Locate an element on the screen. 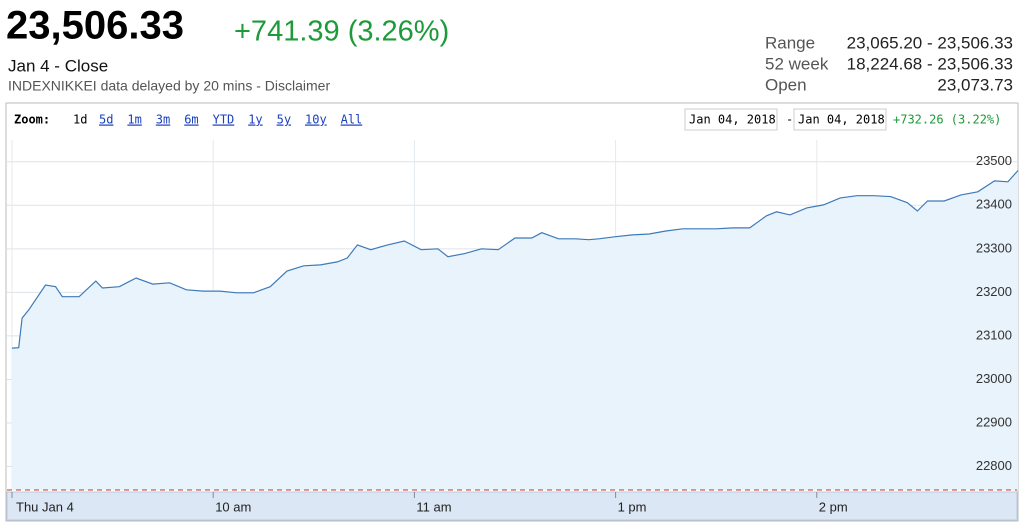  y-tick-label: 22800 is located at coordinates (994, 465).